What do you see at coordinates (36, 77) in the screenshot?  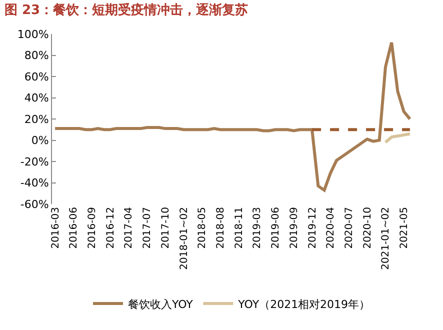 I see `y-tick-label: 60%` at bounding box center [36, 77].